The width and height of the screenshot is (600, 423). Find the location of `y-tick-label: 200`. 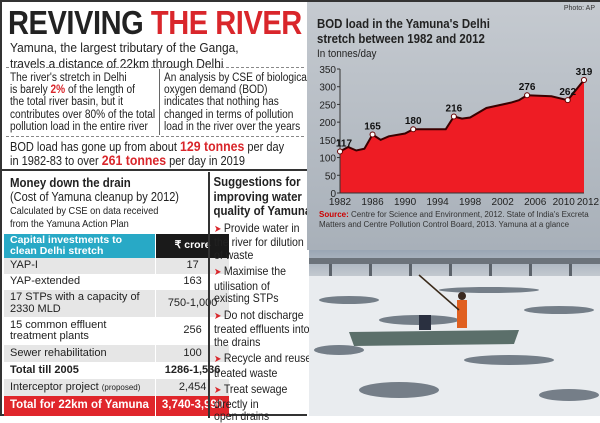

y-tick-label: 200 is located at coordinates (327, 123).